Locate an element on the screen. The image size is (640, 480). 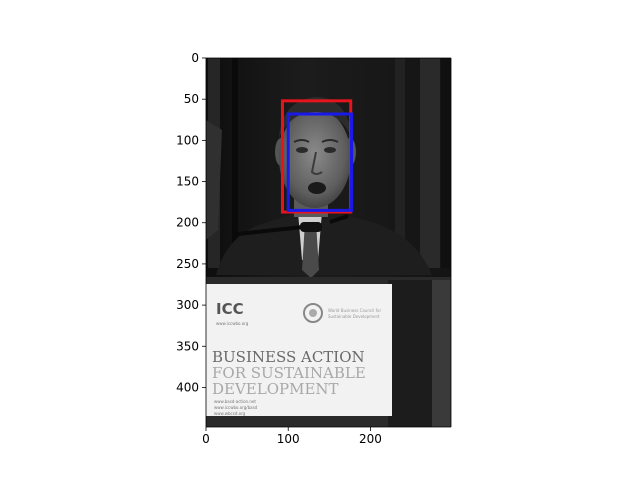
sign-url-2: www.iccwbo.org/basd is located at coordinates (236, 407).